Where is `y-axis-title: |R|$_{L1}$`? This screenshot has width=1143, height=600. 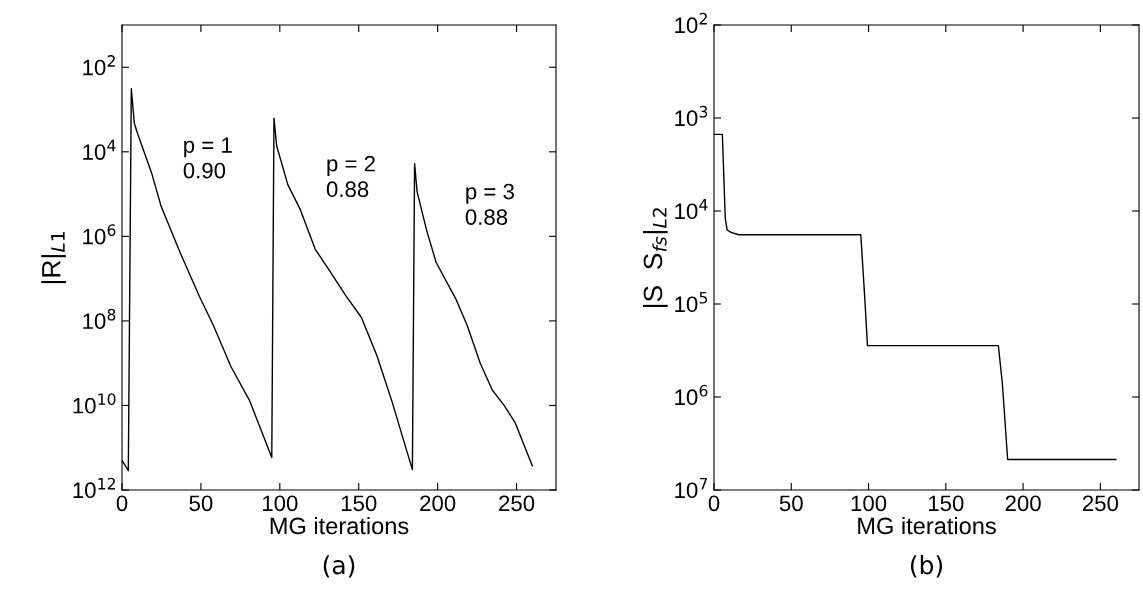 y-axis-title: |R|$_{L1}$ is located at coordinates (53, 258).